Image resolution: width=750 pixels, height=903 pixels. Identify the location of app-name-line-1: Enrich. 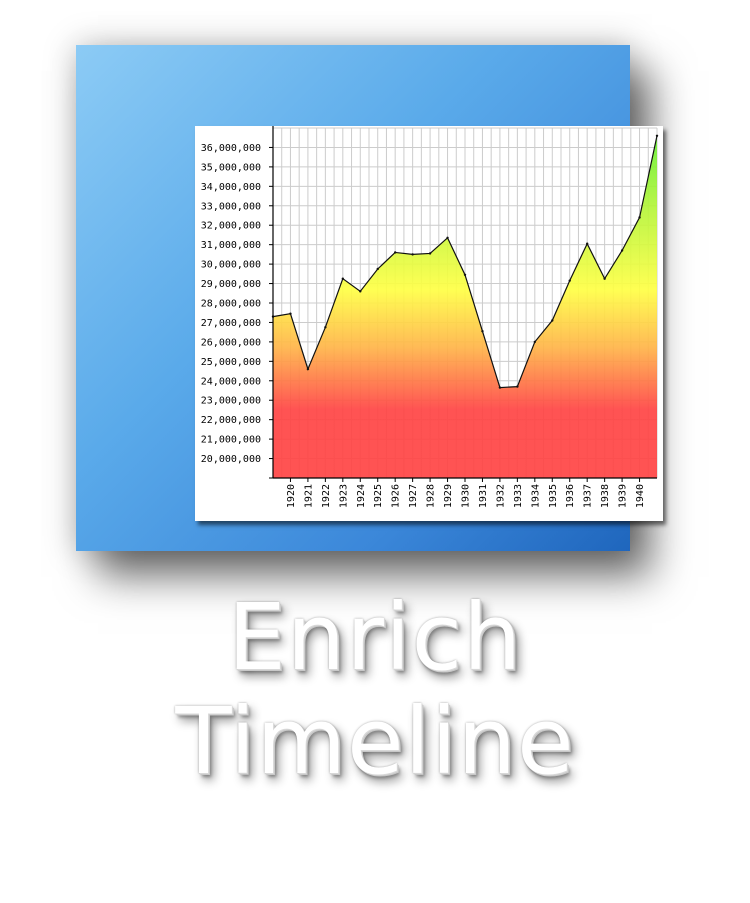
(375, 637).